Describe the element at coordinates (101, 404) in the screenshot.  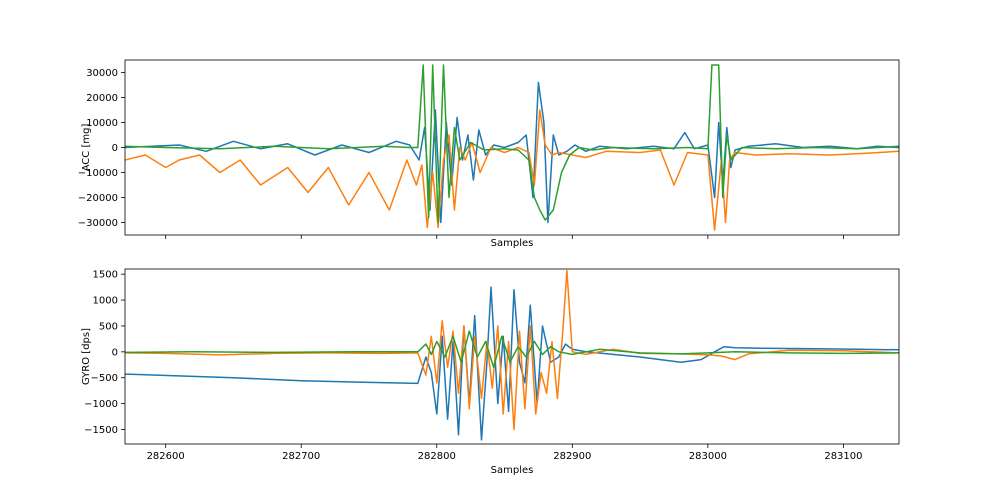
I see `y-tick-label: −1000` at that location.